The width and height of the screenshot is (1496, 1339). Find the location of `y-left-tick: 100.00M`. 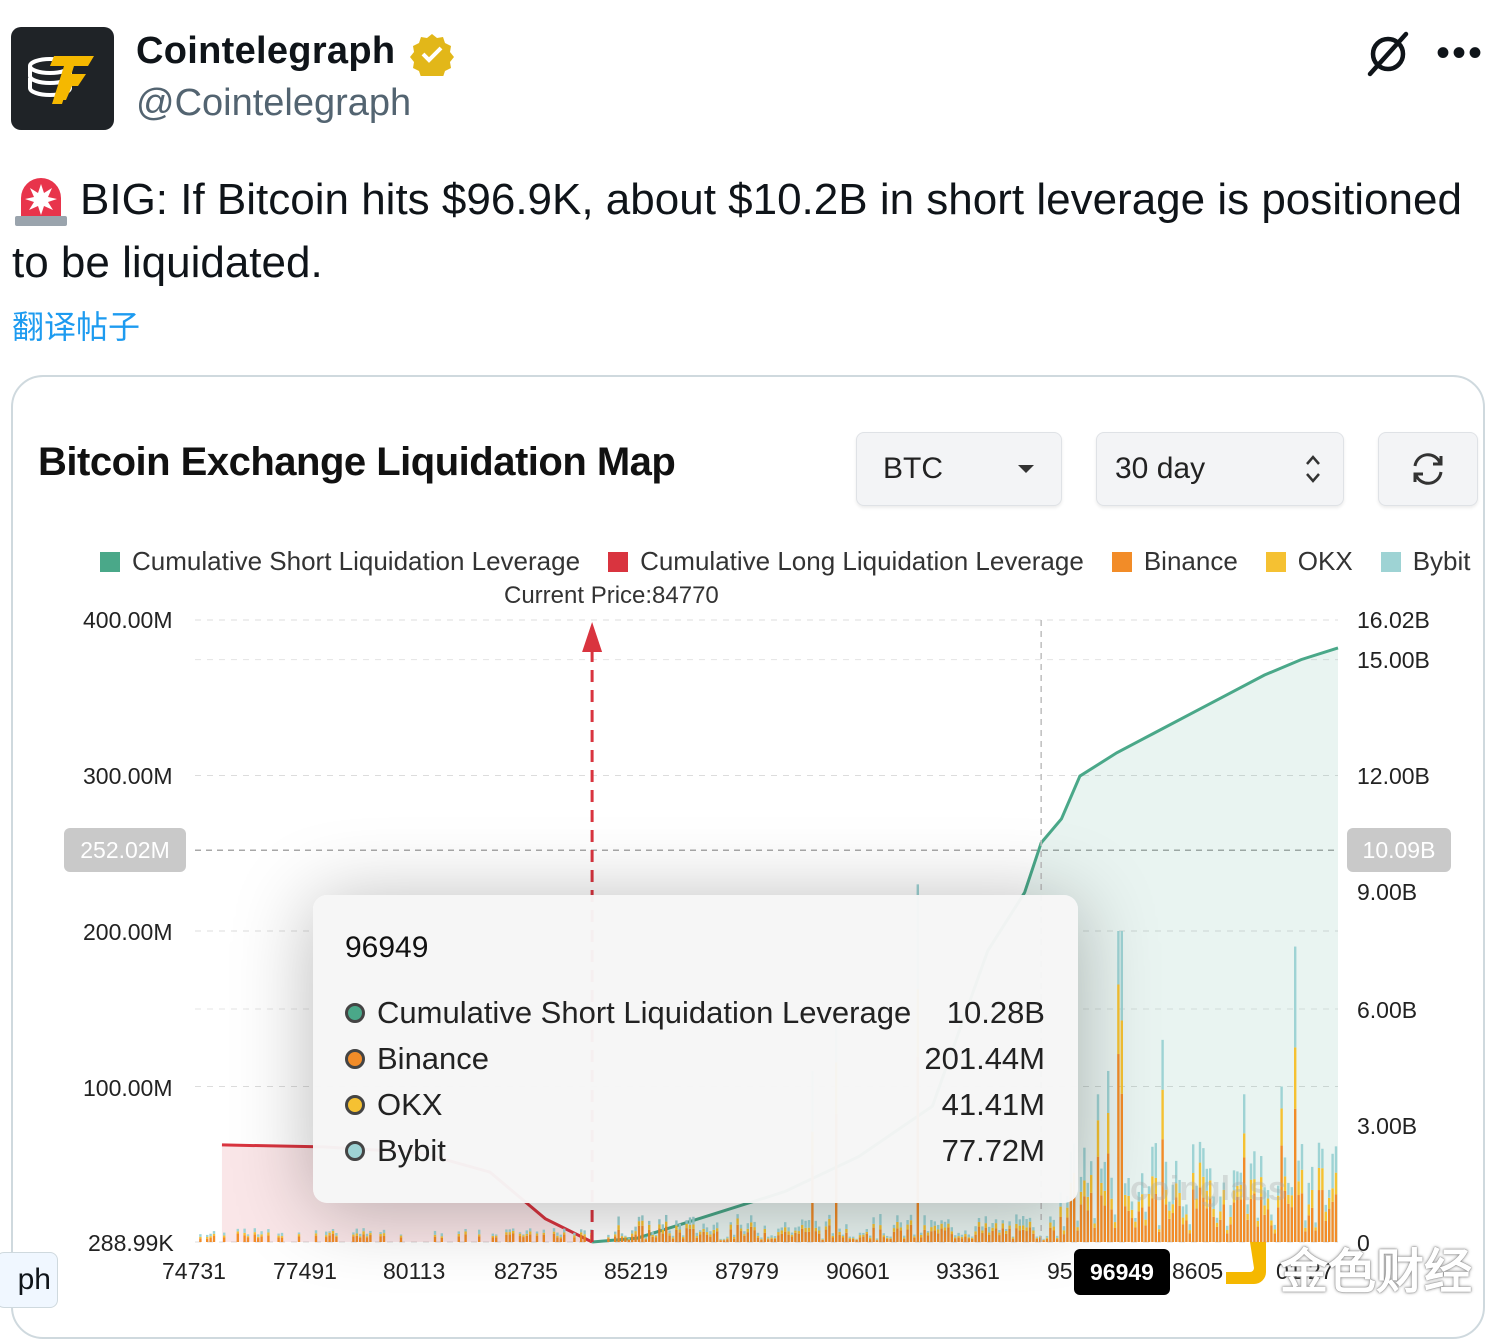

y-left-tick: 100.00M is located at coordinates (128, 1088).